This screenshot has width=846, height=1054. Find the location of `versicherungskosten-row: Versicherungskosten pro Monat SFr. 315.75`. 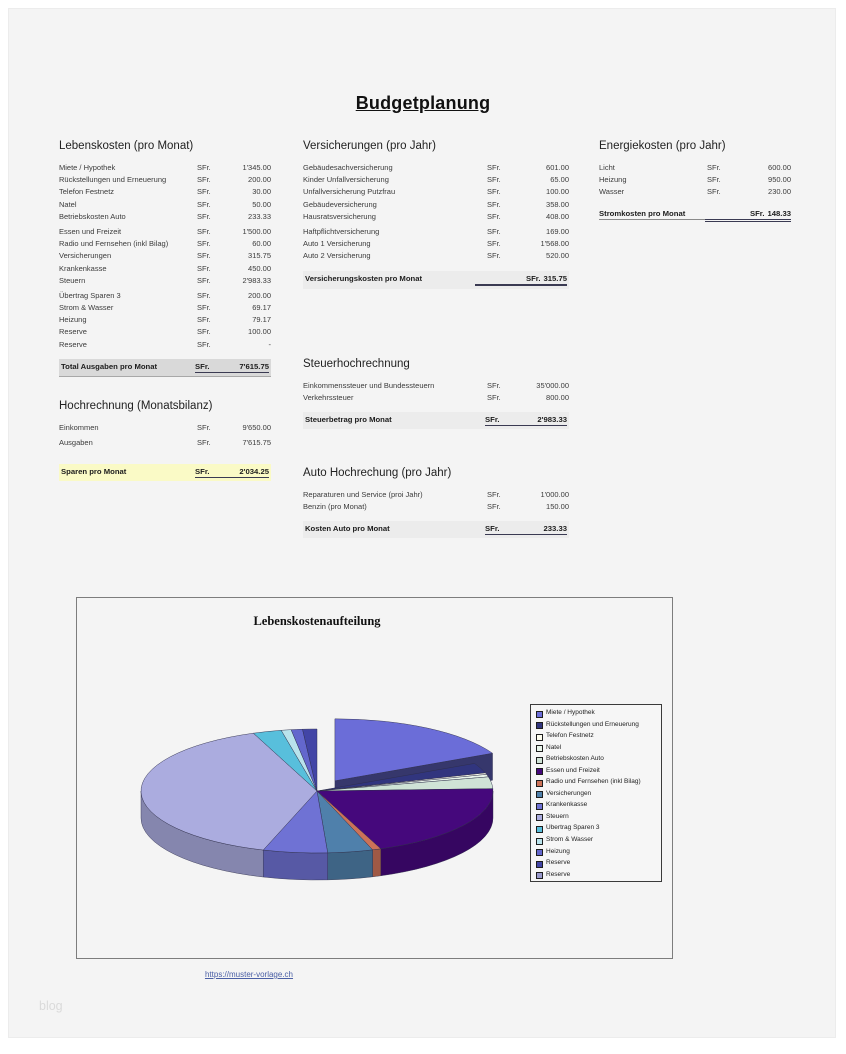

versicherungskosten-row: Versicherungskosten pro Monat SFr. 315.75 is located at coordinates (436, 279).